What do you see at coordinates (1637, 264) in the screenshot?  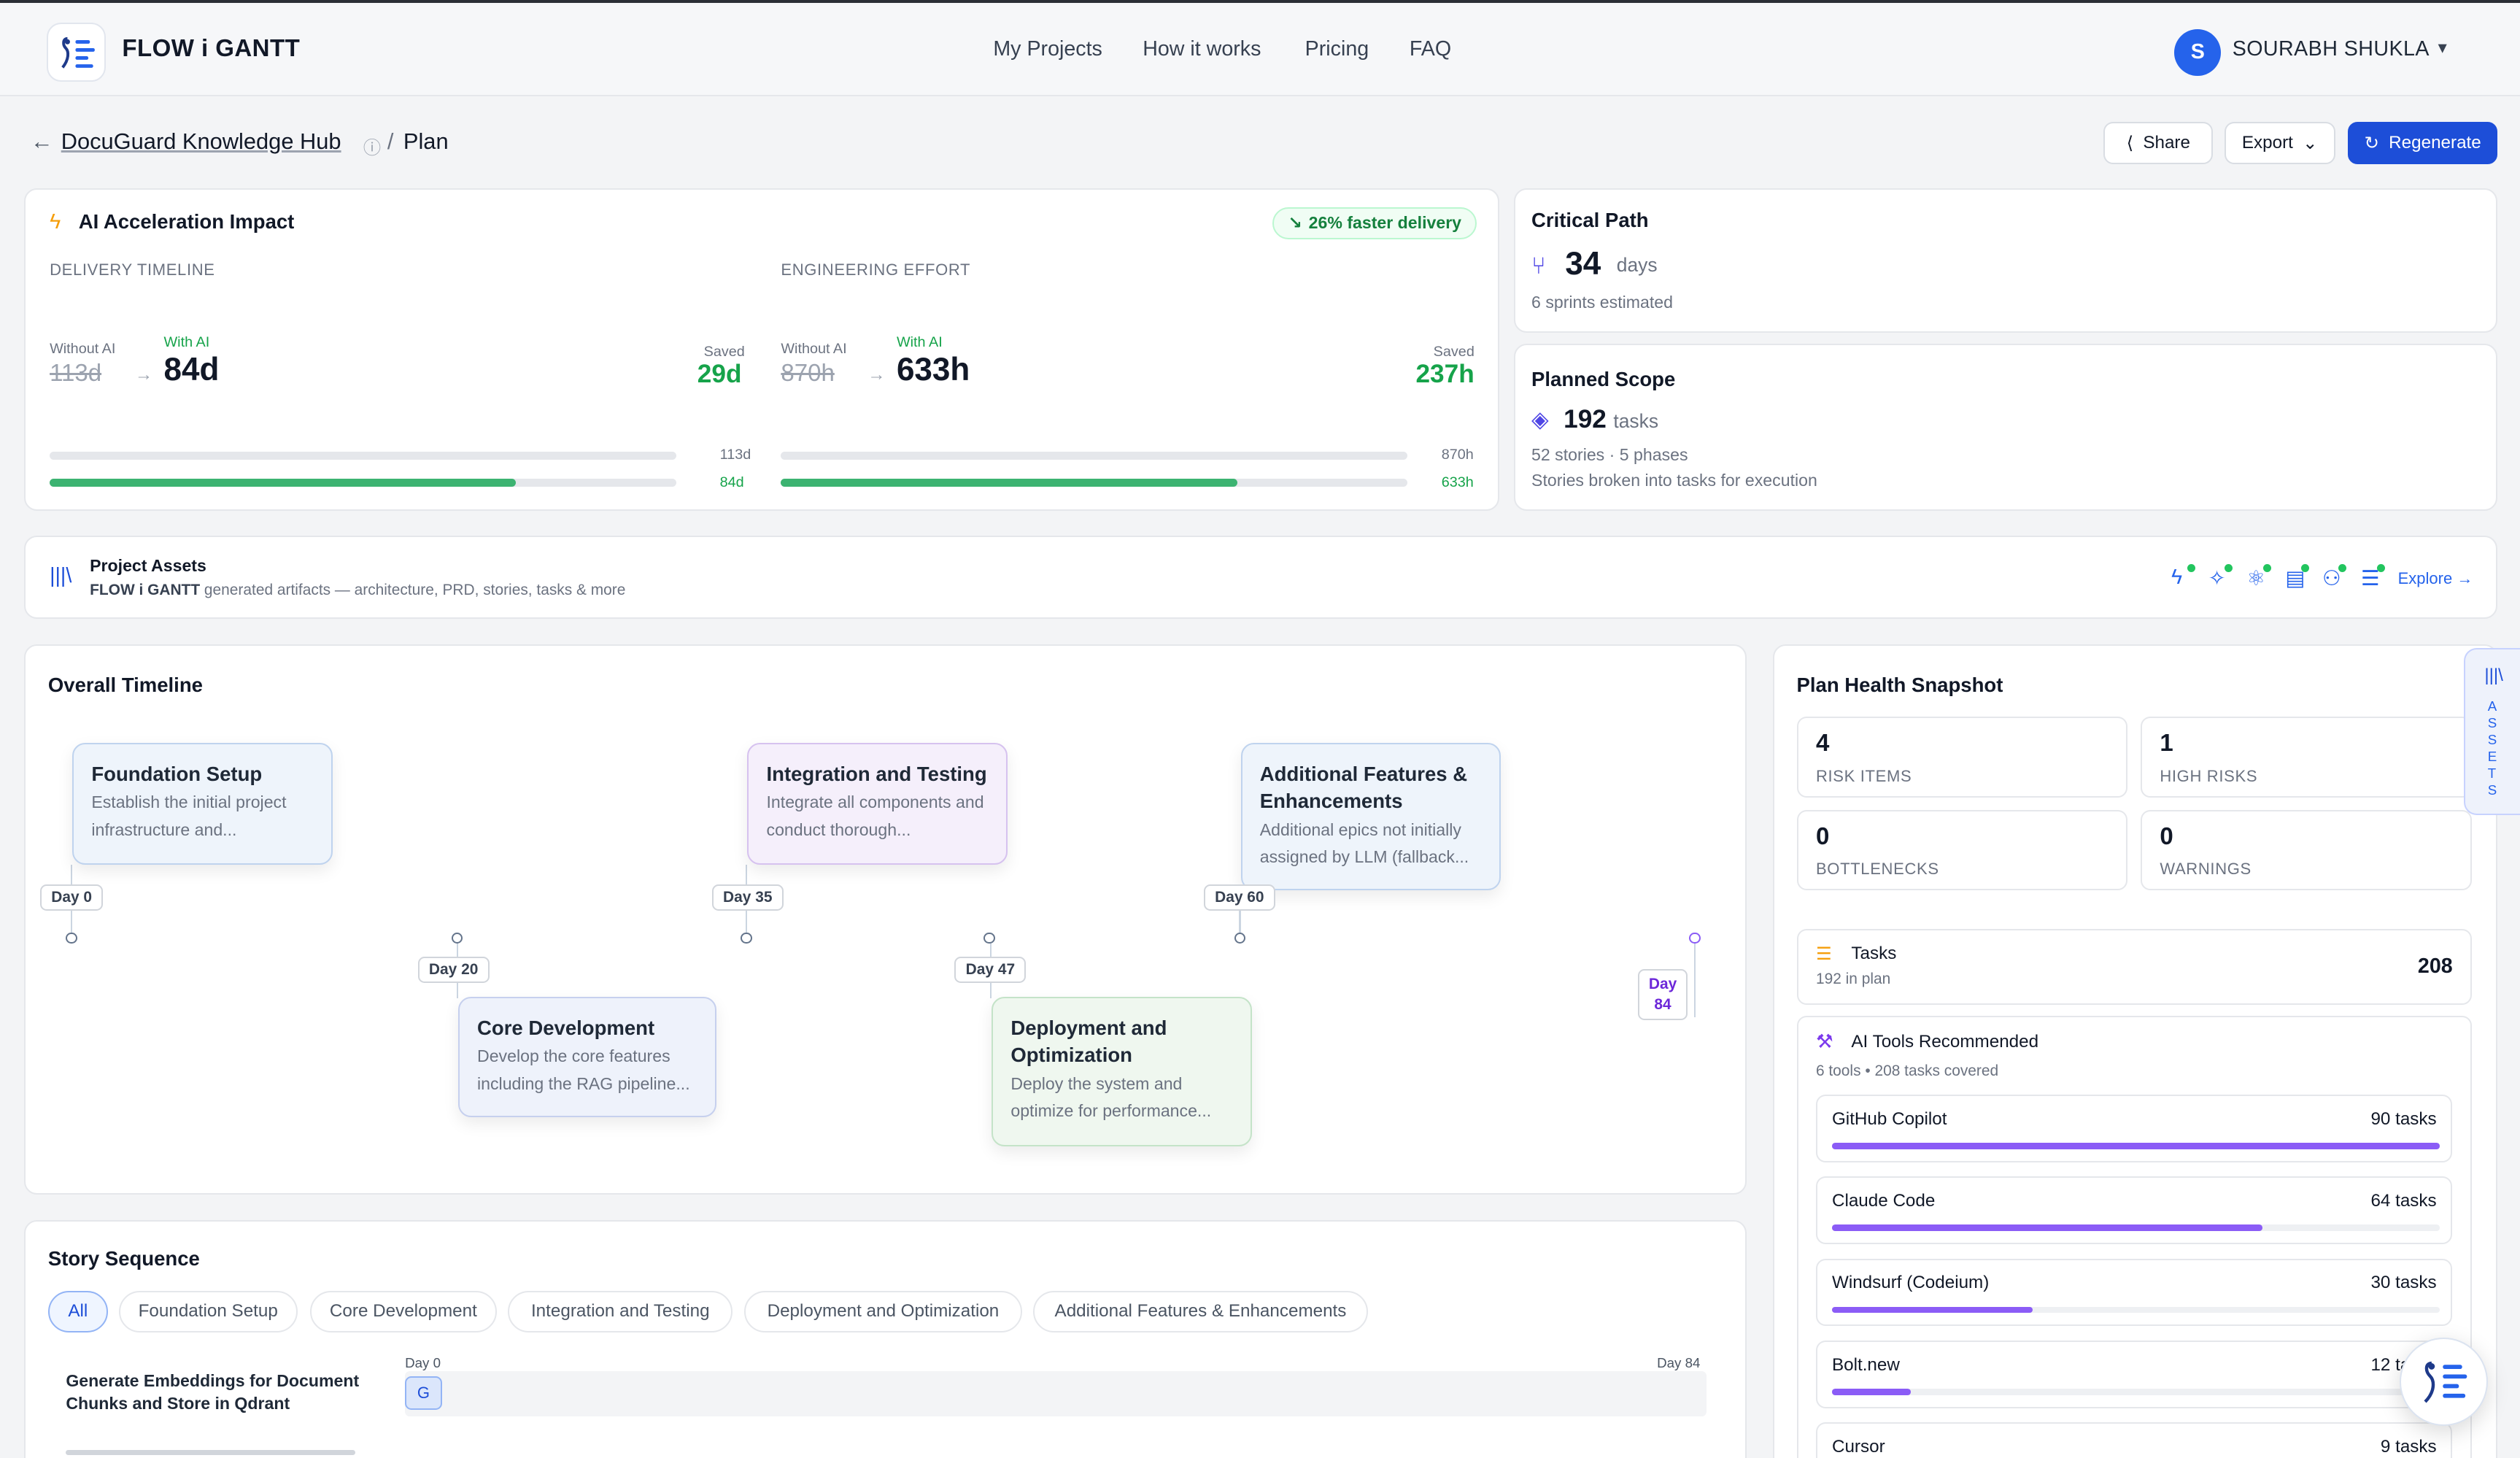 I see `critical-path-unit: days` at bounding box center [1637, 264].